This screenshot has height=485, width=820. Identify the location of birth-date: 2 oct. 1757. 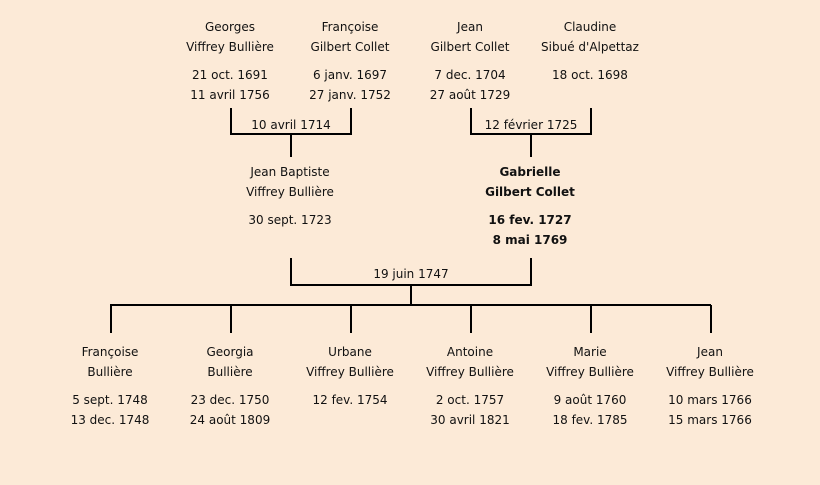
(470, 400).